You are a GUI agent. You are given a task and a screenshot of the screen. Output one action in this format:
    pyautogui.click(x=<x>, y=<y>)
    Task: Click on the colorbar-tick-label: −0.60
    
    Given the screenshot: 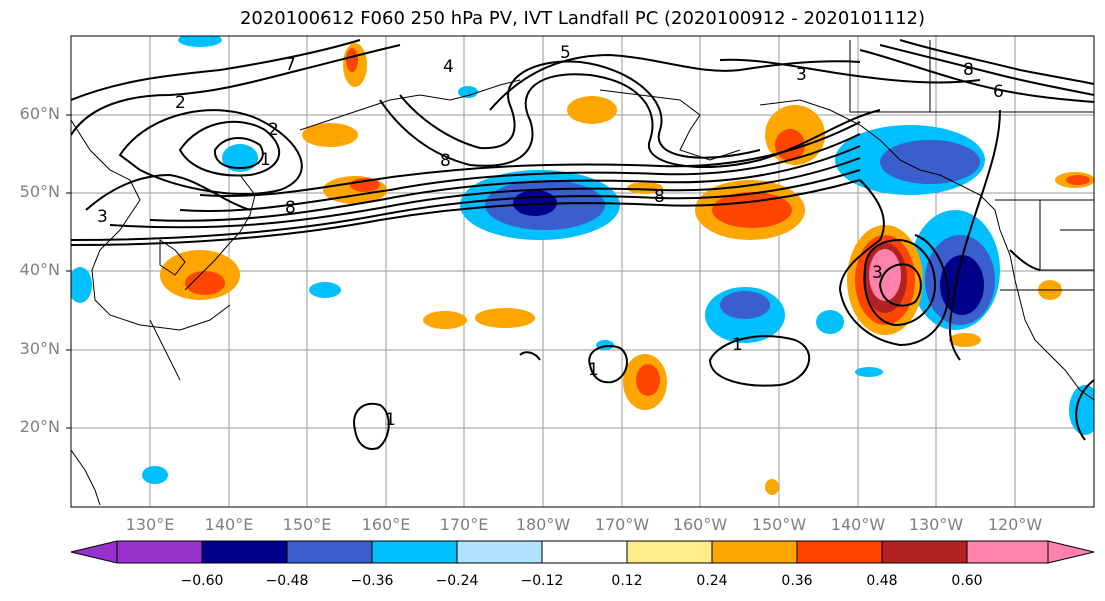 What is the action you would take?
    pyautogui.click(x=202, y=581)
    